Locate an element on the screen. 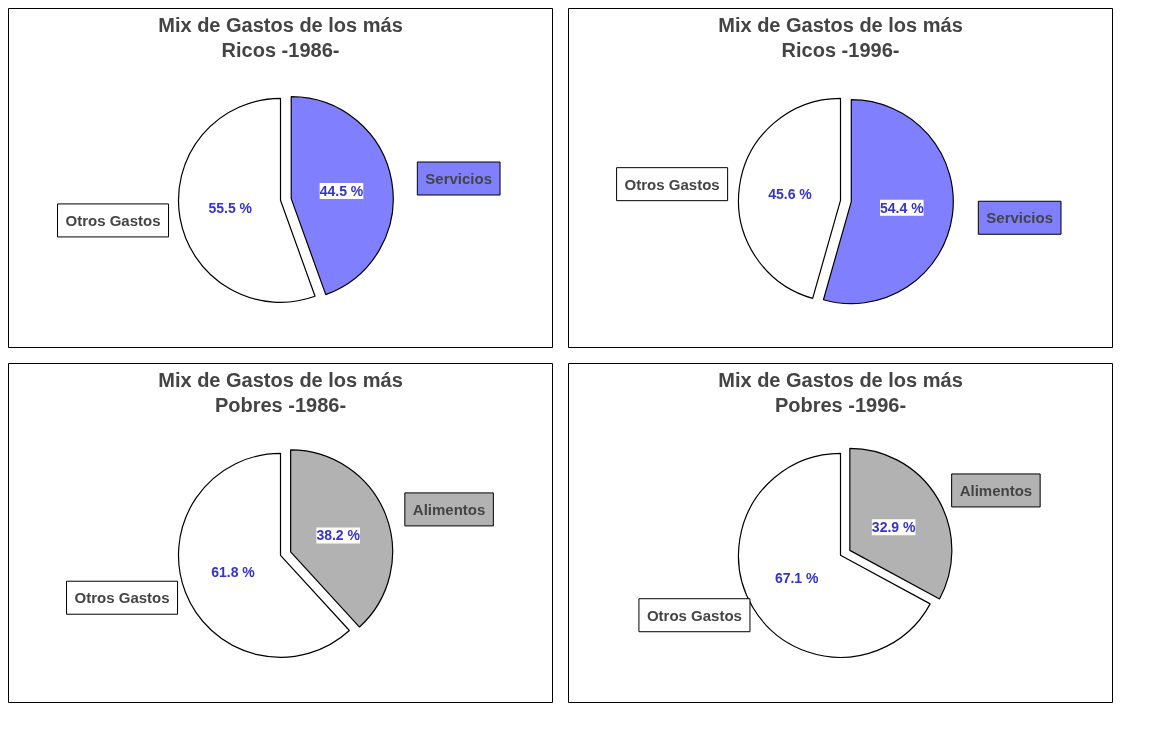 This screenshot has width=1169, height=740. data-label: 44.5 % is located at coordinates (341, 190).